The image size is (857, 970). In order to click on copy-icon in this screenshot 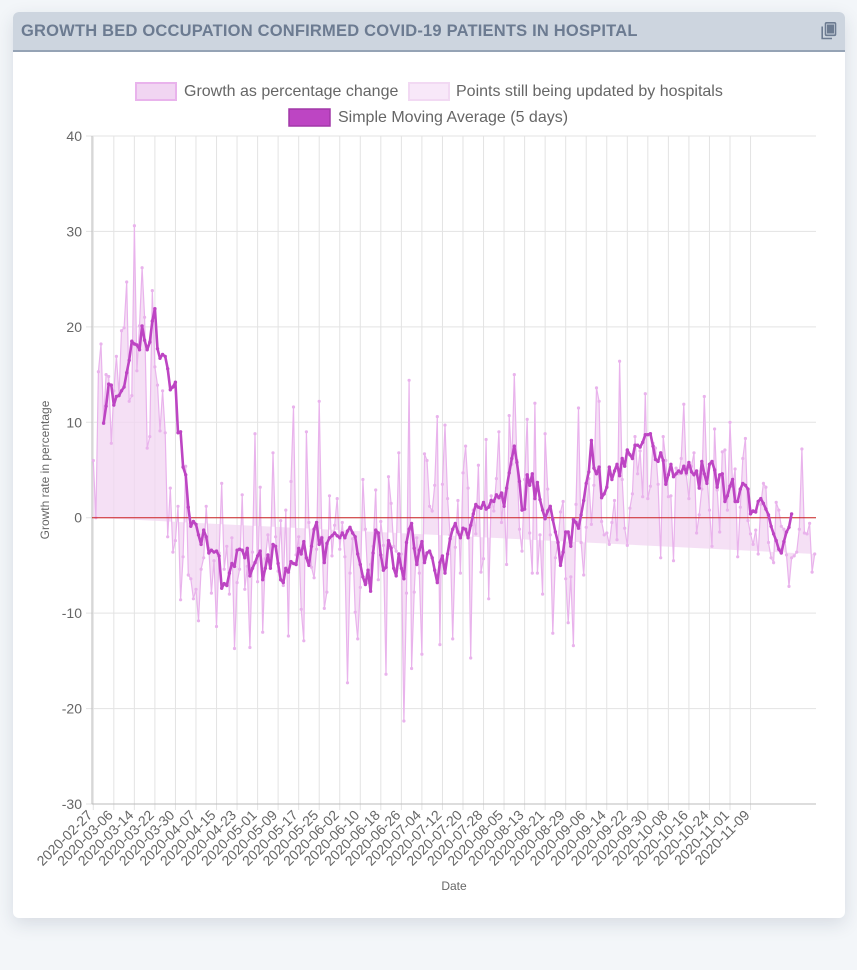, I will do `click(829, 31)`.